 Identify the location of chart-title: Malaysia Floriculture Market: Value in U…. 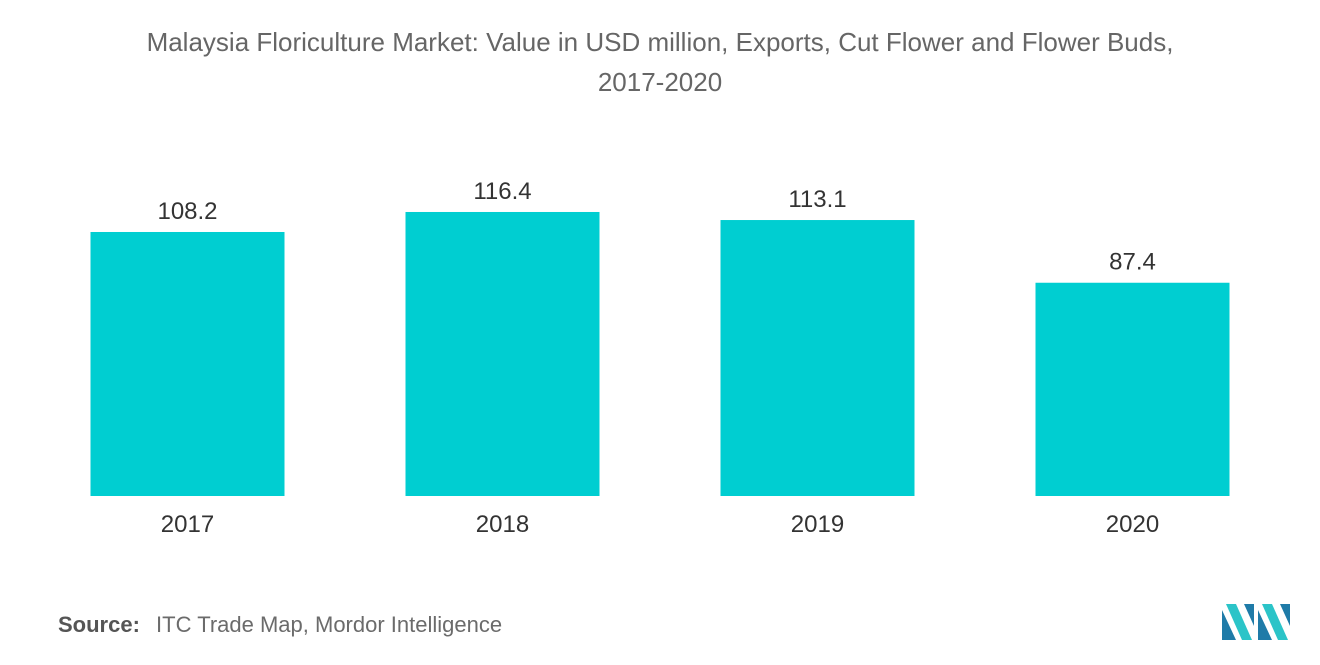
(660, 62).